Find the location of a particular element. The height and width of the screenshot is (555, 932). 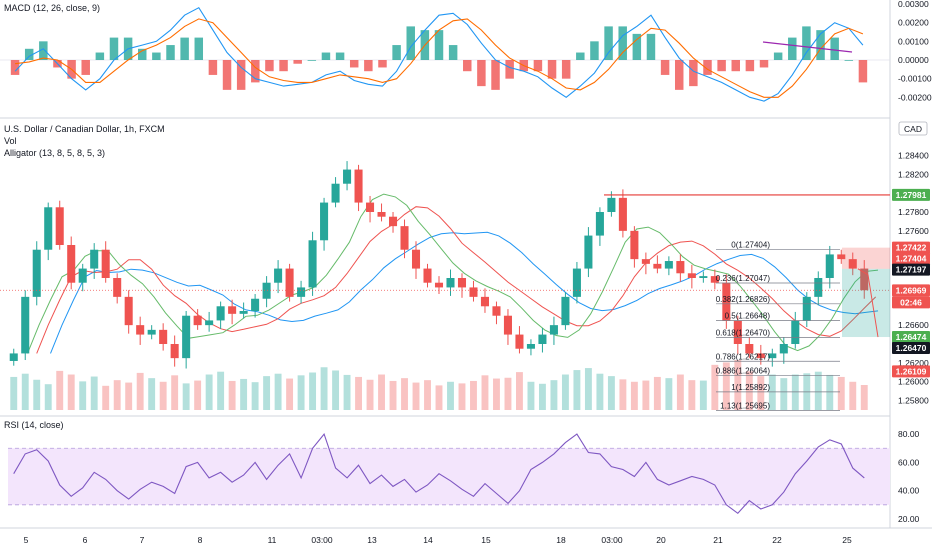

macd-axis-tick: -0.00200 is located at coordinates (915, 97).